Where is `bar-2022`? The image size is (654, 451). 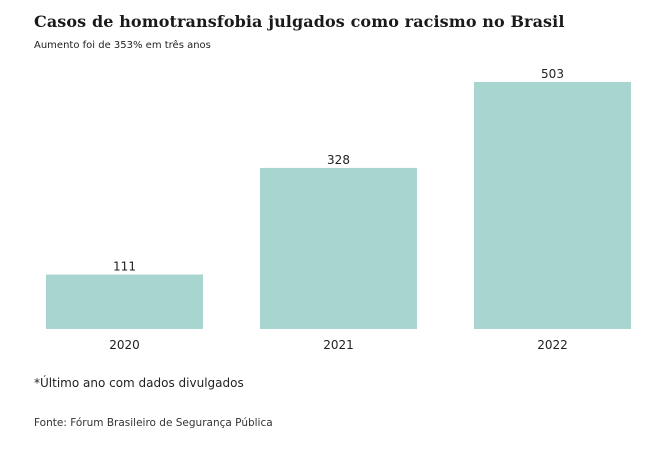
bar-2022 is located at coordinates (552, 205).